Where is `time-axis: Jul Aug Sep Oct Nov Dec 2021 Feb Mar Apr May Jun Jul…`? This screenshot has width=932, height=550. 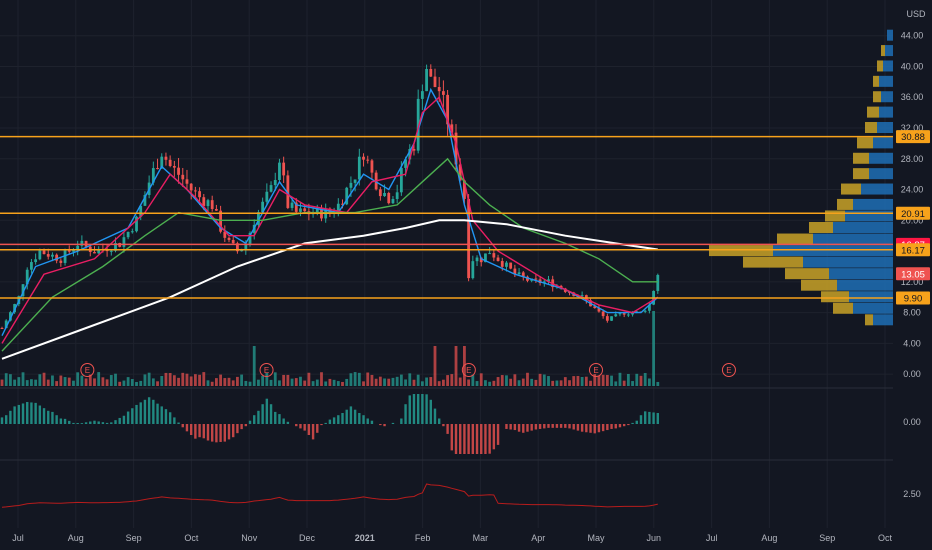 time-axis: Jul Aug Sep Oct Nov Dec 2021 Feb Mar Apr May Jun Jul… is located at coordinates (452, 538).